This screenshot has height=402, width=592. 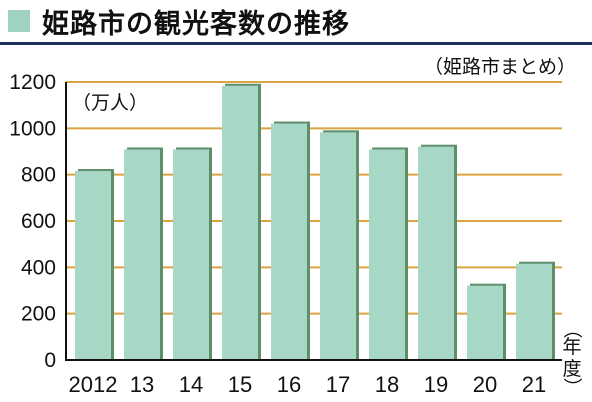 What do you see at coordinates (38, 267) in the screenshot?
I see `y-tick-label: 400` at bounding box center [38, 267].